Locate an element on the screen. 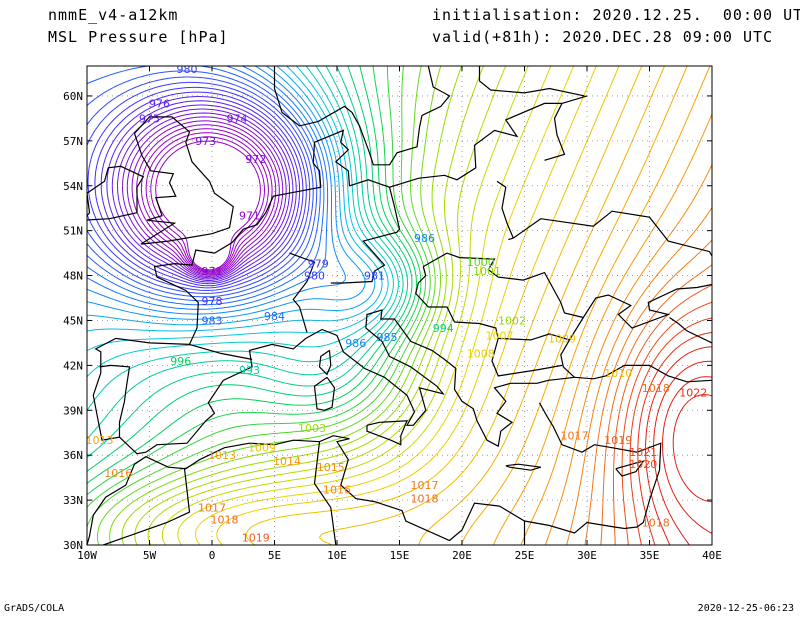 This screenshot has height=618, width=800. contour-label: 1000 is located at coordinates (481, 262).